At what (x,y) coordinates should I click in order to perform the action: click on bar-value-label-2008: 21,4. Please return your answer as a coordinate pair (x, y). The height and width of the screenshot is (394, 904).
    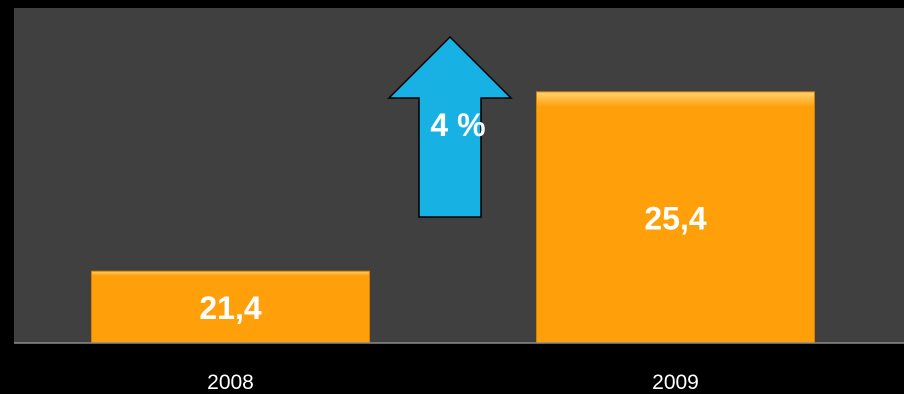
    Looking at the image, I should click on (230, 308).